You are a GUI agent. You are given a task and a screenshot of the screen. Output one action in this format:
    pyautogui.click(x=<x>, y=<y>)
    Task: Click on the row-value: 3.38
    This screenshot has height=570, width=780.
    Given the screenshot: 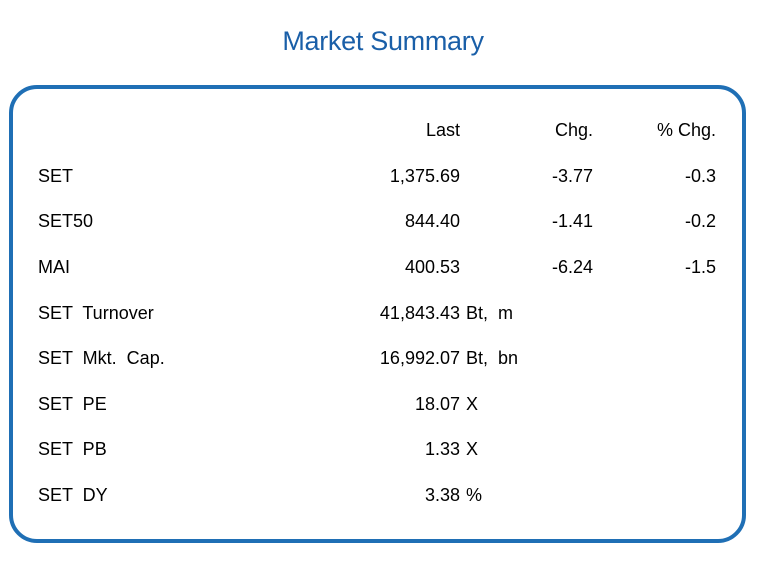 What is the action you would take?
    pyautogui.click(x=442, y=495)
    